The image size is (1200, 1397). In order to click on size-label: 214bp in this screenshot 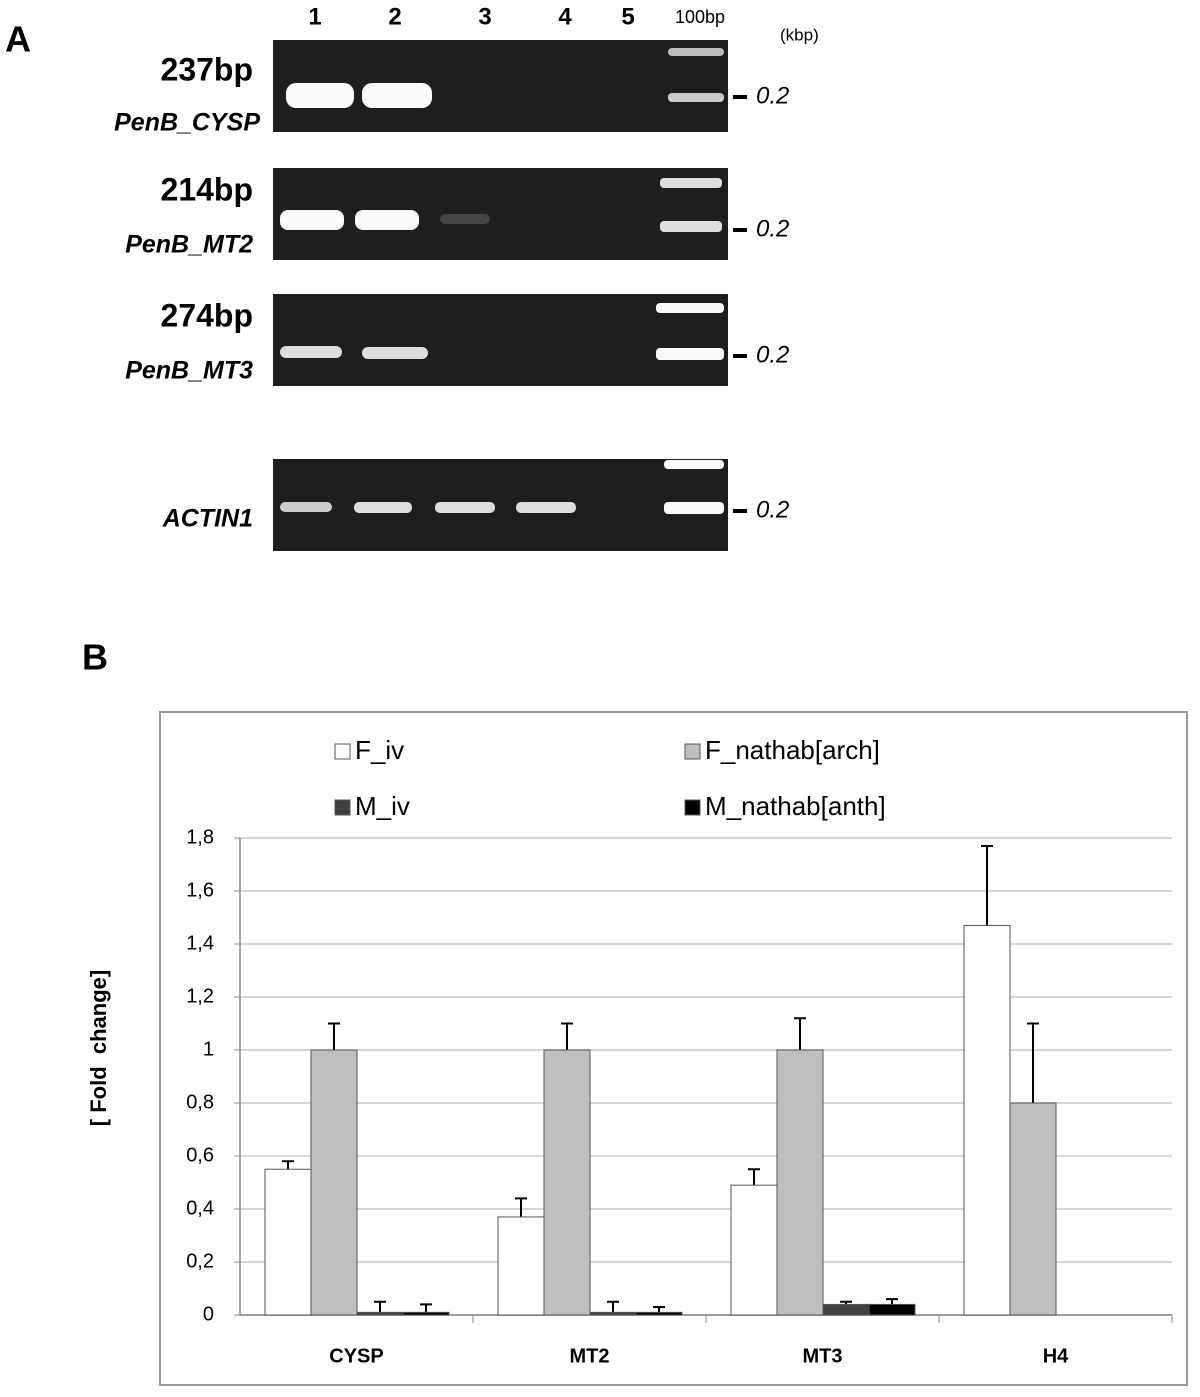, I will do `click(207, 189)`.